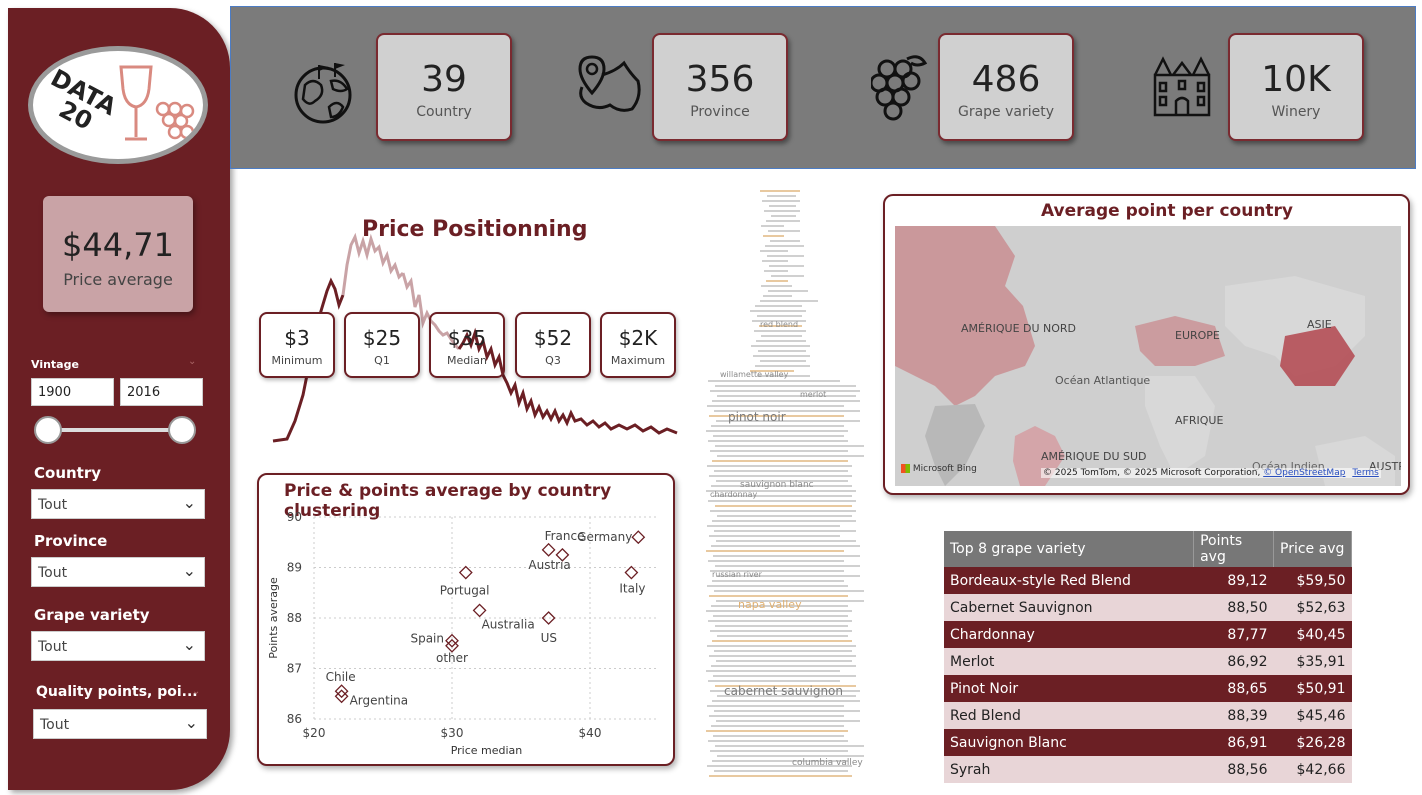 The image size is (1422, 795). I want to click on kpi-grape-variety-value: 486, so click(1006, 79).